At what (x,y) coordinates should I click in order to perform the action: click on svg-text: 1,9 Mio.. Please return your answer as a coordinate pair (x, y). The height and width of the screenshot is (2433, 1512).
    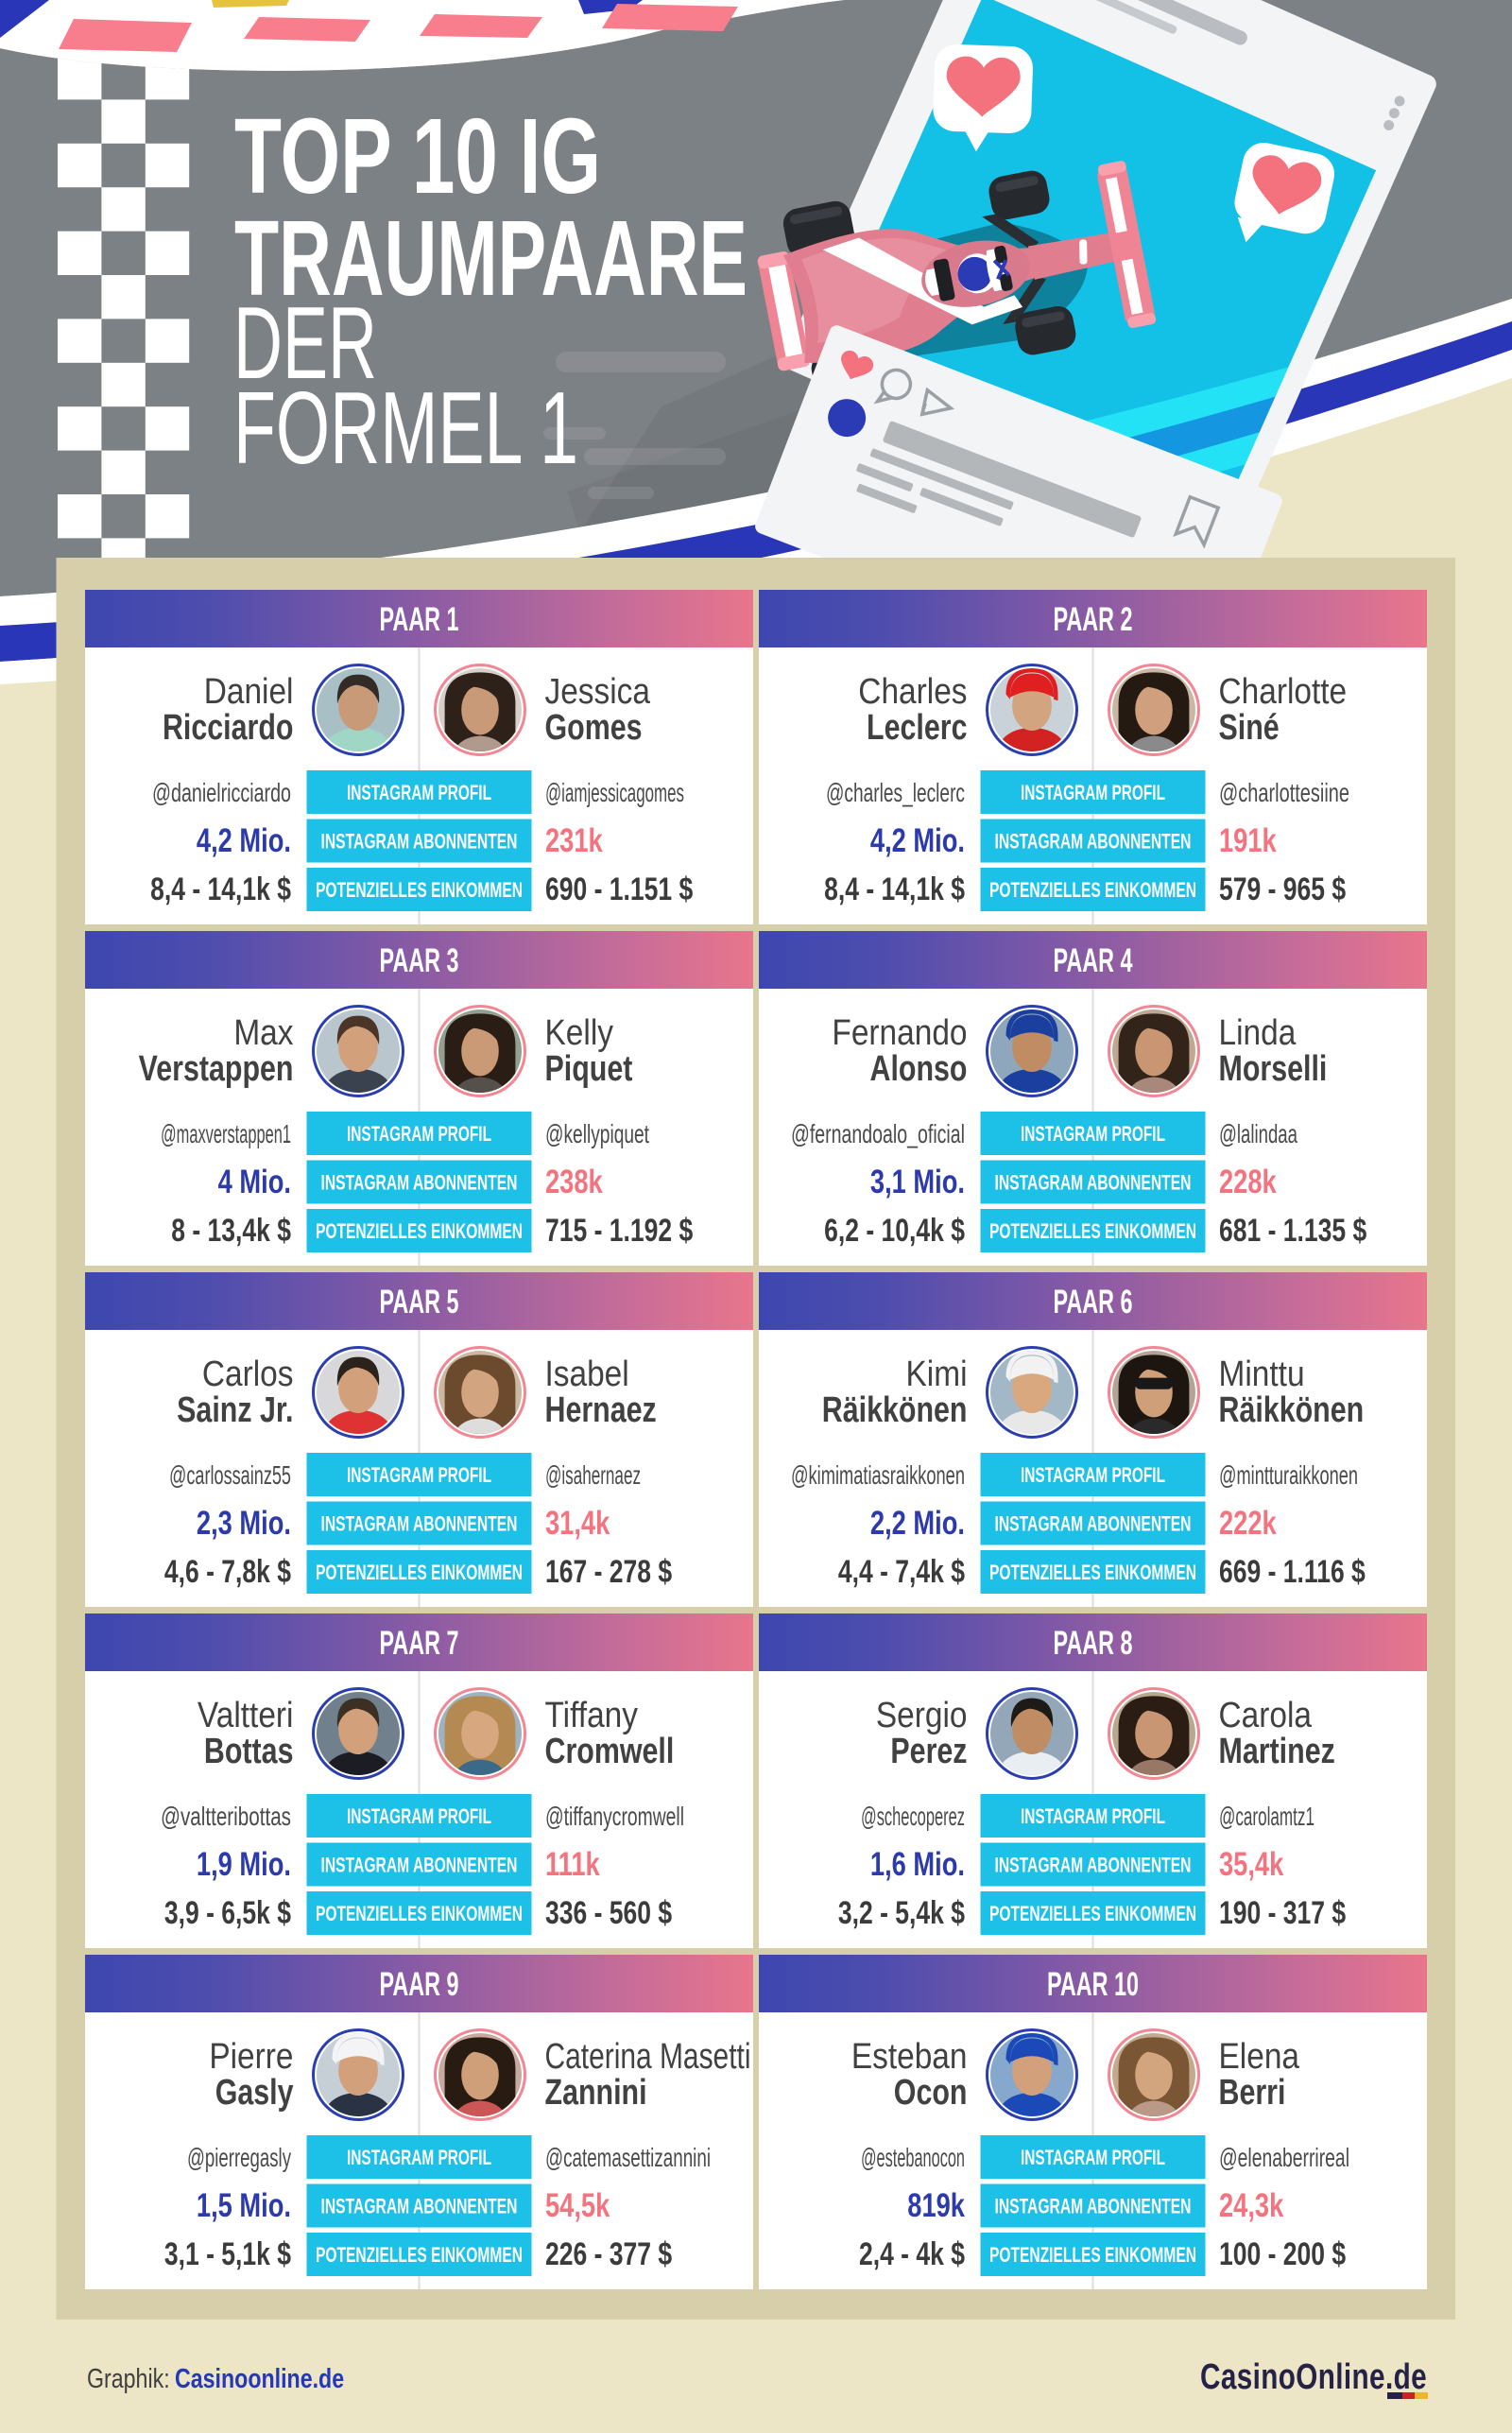
    Looking at the image, I should click on (244, 1864).